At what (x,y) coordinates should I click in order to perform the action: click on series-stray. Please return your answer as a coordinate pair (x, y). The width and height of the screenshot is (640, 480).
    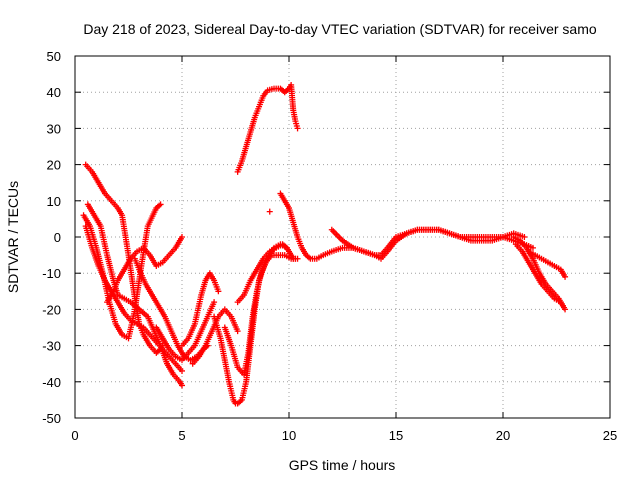
    Looking at the image, I should click on (269, 211).